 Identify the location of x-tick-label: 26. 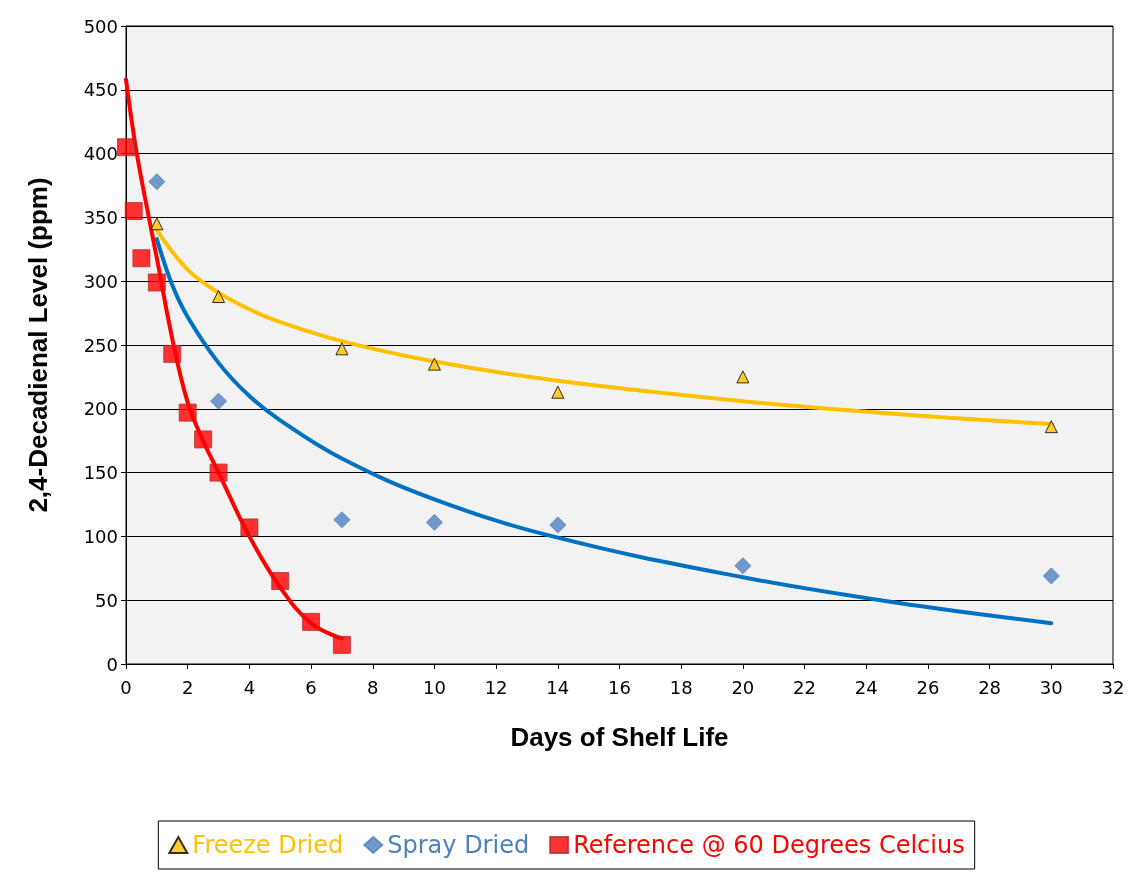
(928, 687).